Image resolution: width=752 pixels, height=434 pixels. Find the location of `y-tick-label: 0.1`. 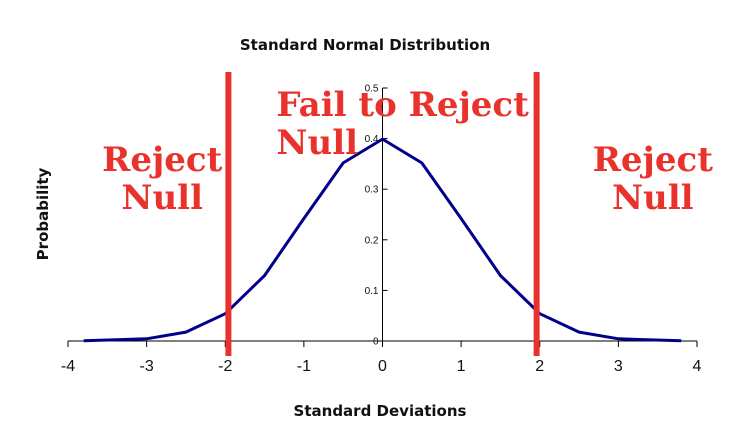

y-tick-label: 0.1 is located at coordinates (372, 291).